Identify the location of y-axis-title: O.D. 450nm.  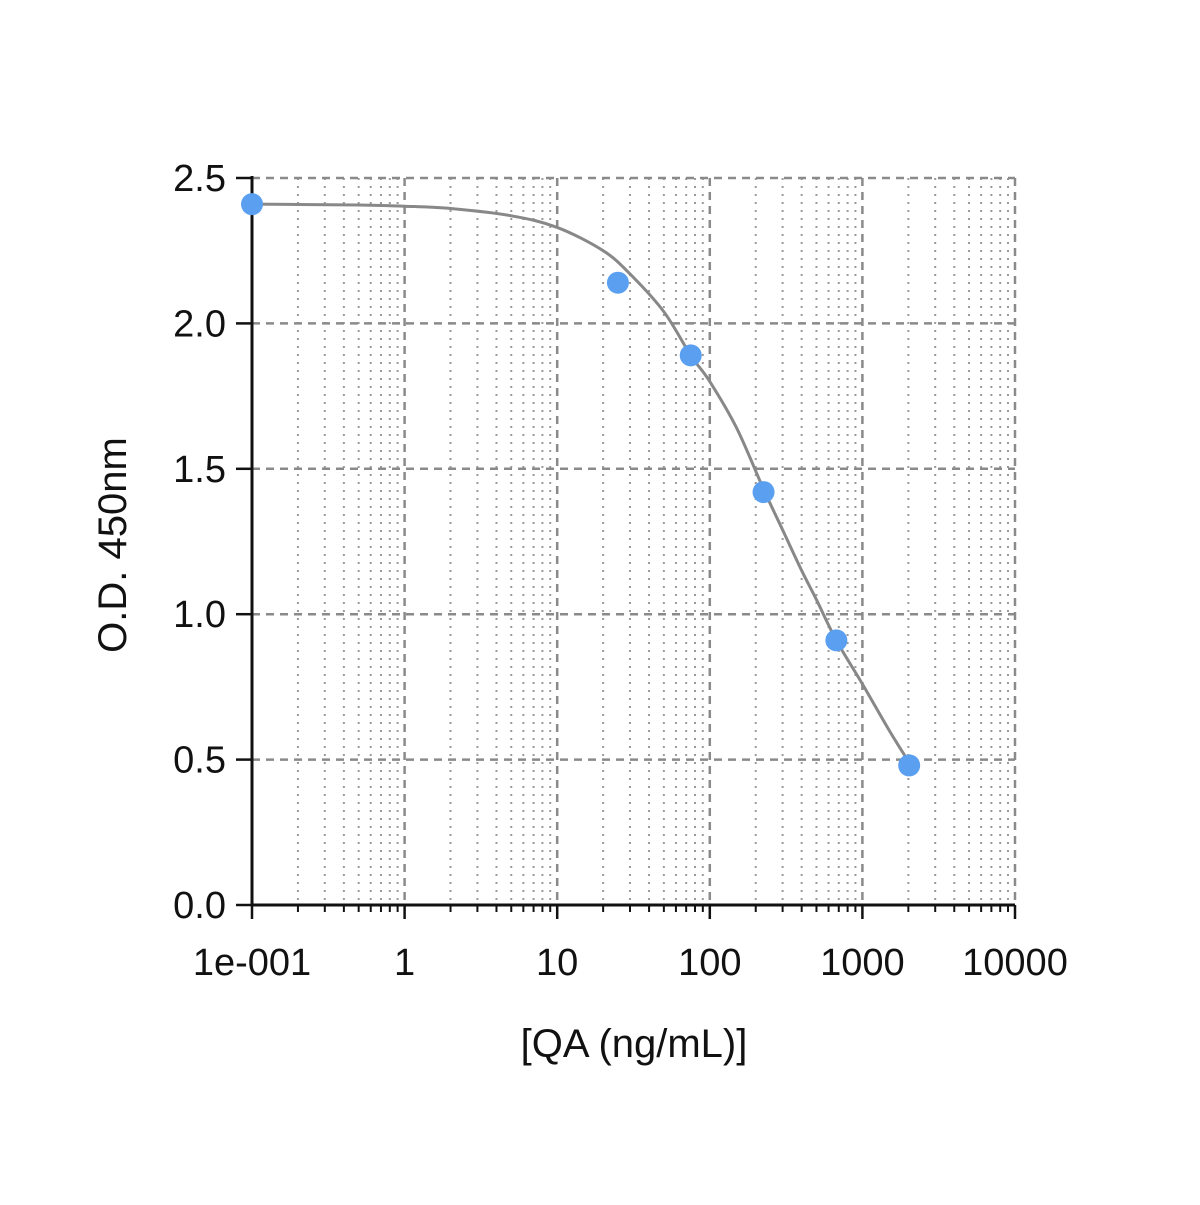
(113, 545).